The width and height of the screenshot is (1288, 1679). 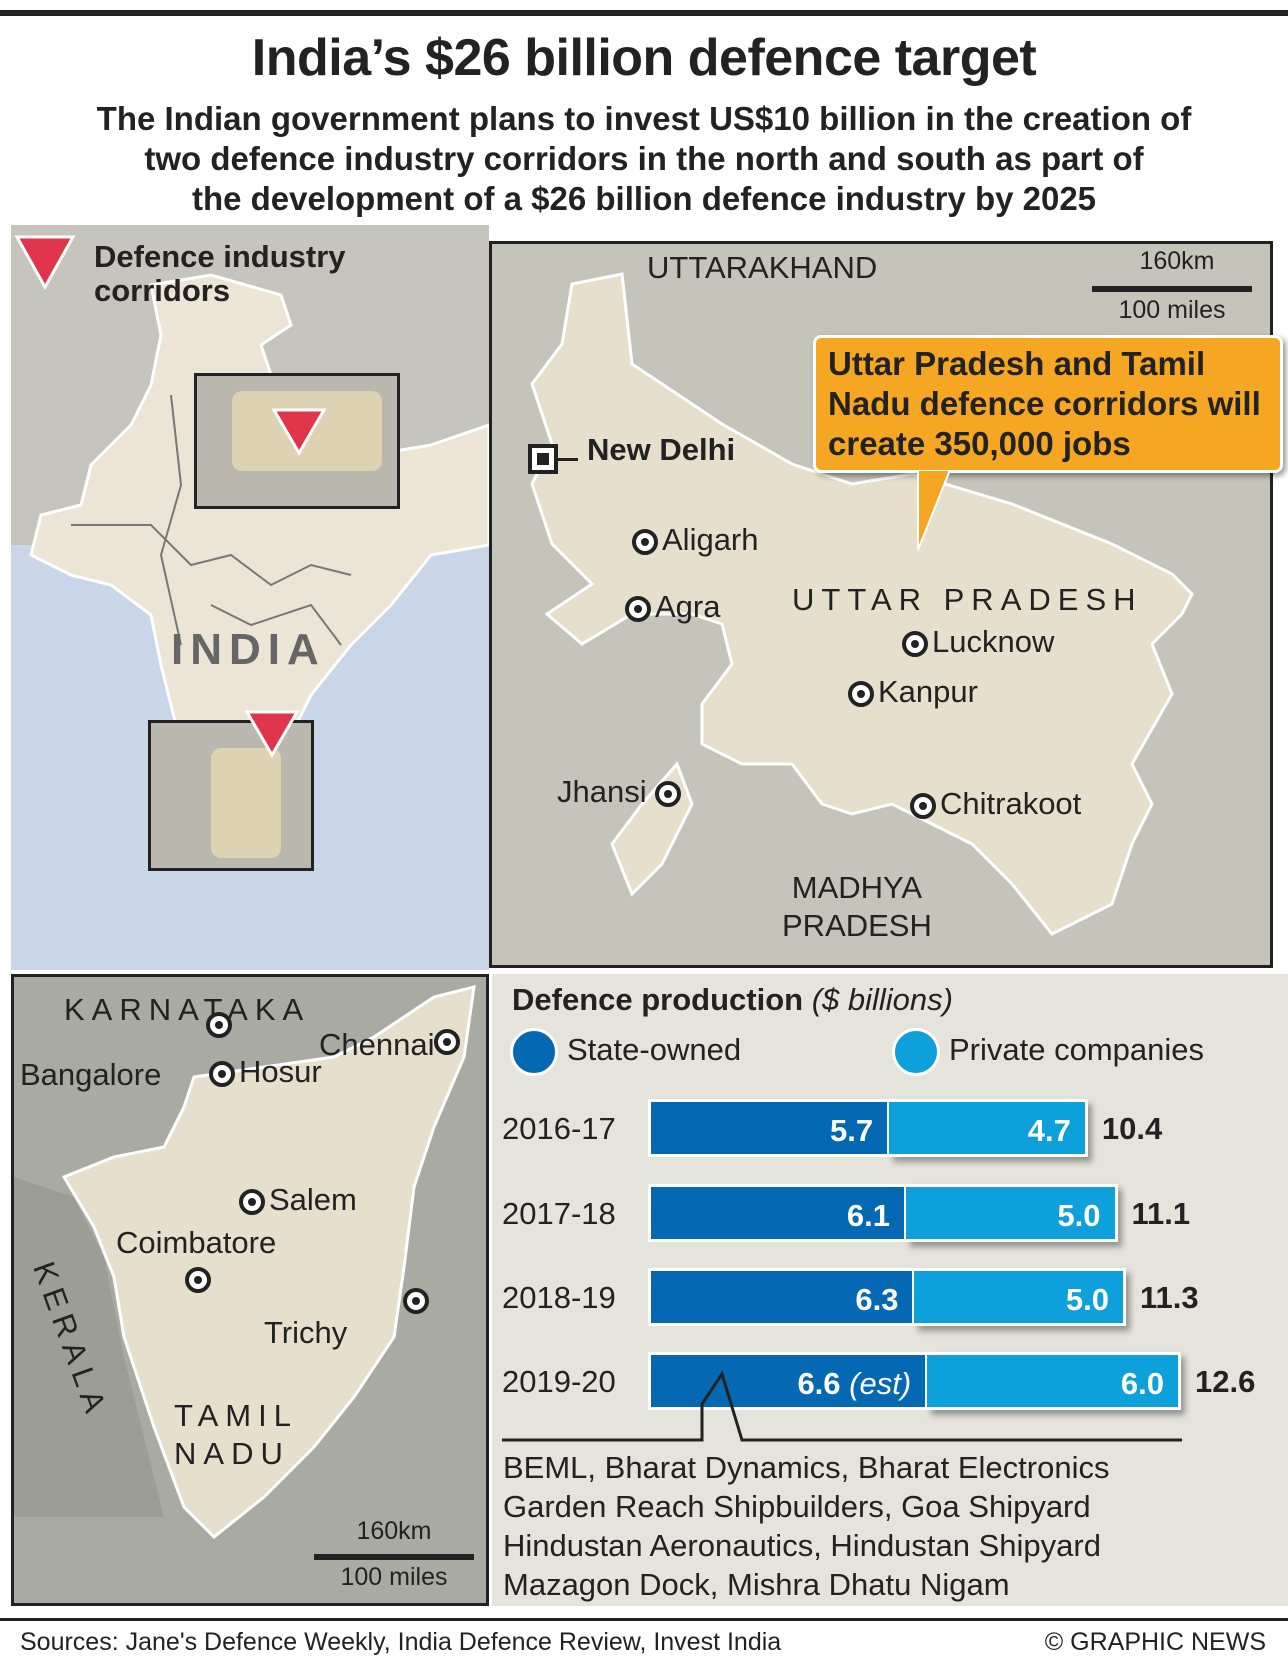 I want to click on data-label: 6.1, so click(x=868, y=1215).